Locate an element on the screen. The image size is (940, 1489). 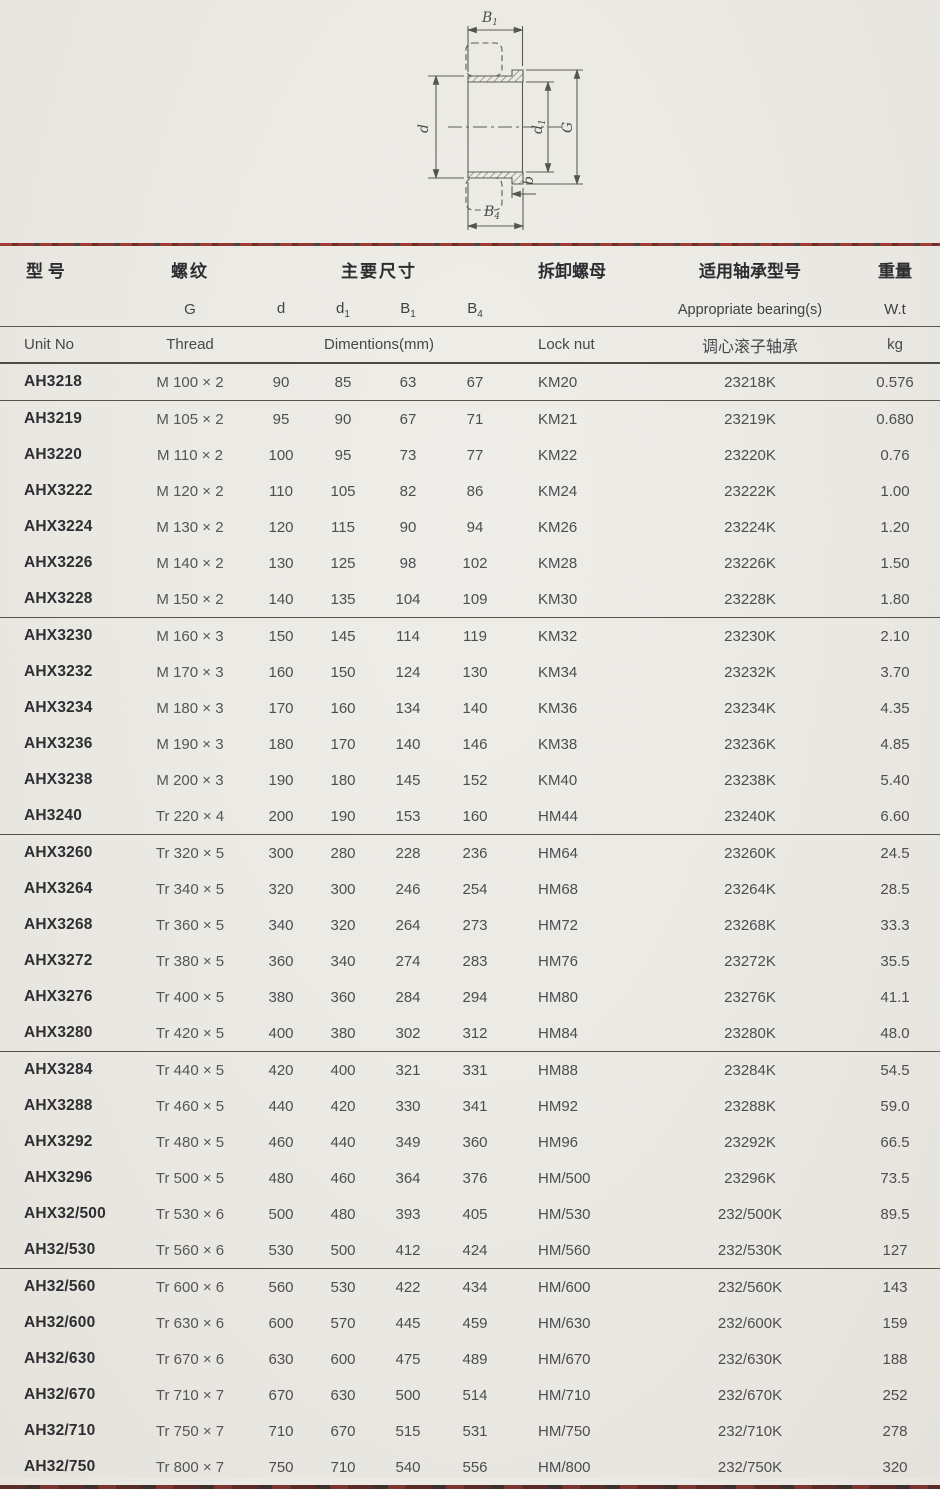
cell-B4: 77 is located at coordinates (475, 455).